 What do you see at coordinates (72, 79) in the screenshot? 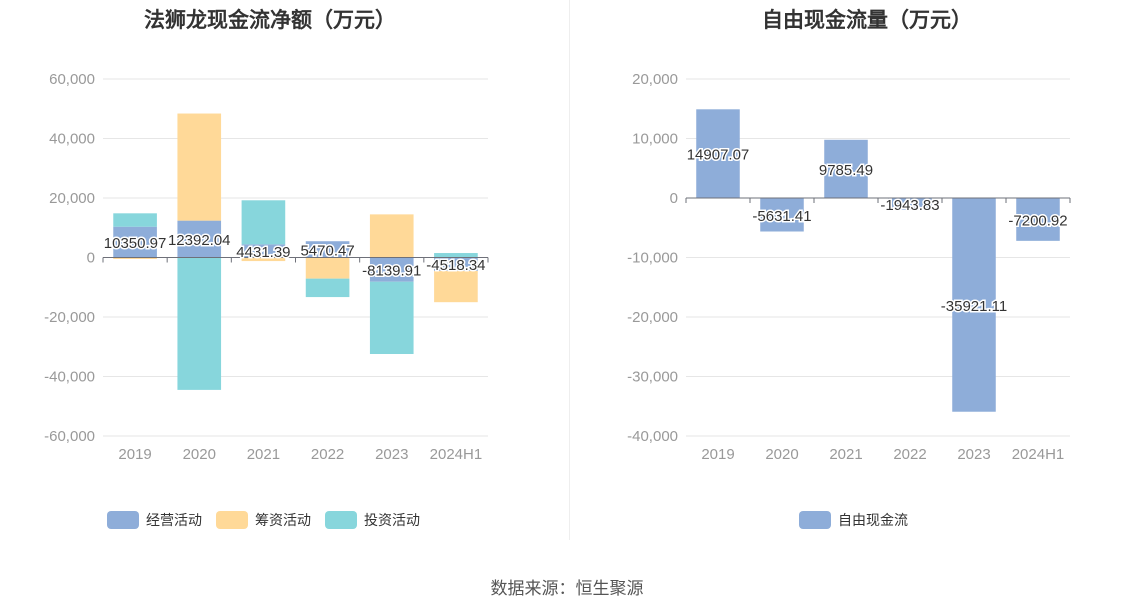
I see `y-tick-label: 60,000` at bounding box center [72, 79].